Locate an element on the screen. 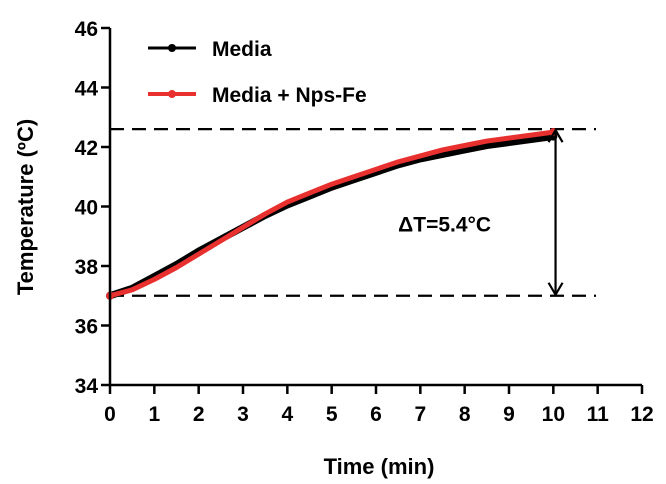 This screenshot has width=666, height=484. x-tick-label: 7 is located at coordinates (420, 414).